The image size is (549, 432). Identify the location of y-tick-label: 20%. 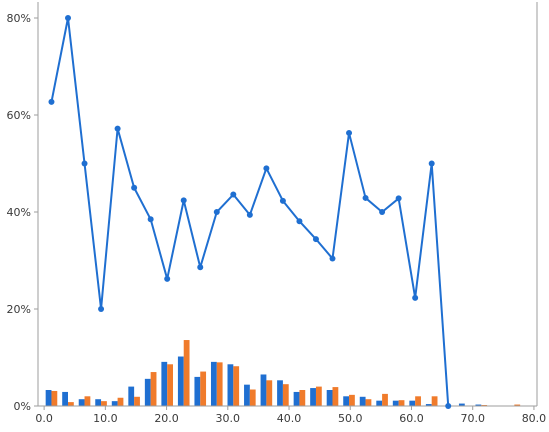
(19, 309).